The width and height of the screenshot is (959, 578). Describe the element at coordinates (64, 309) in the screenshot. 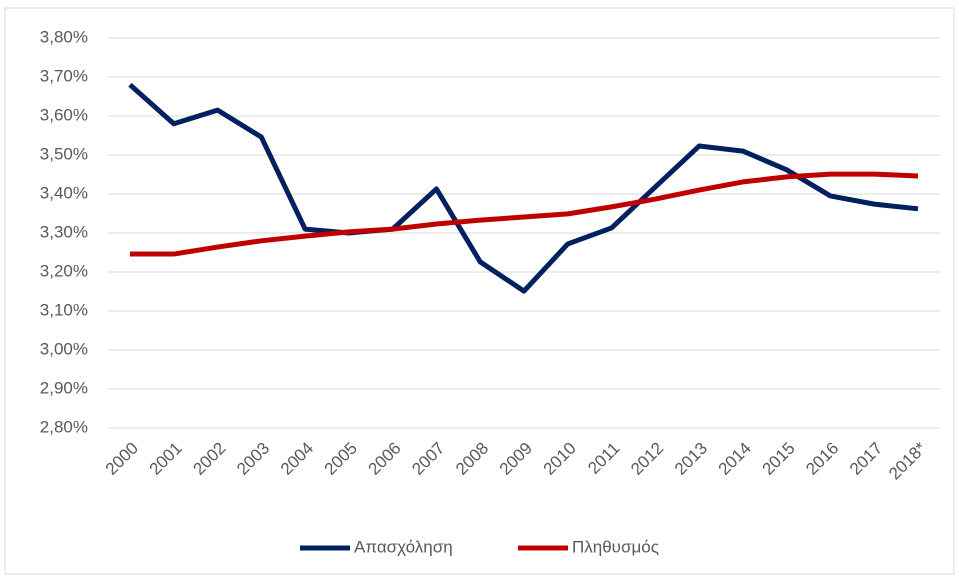

I see `y-tick-label: 3,10%` at that location.